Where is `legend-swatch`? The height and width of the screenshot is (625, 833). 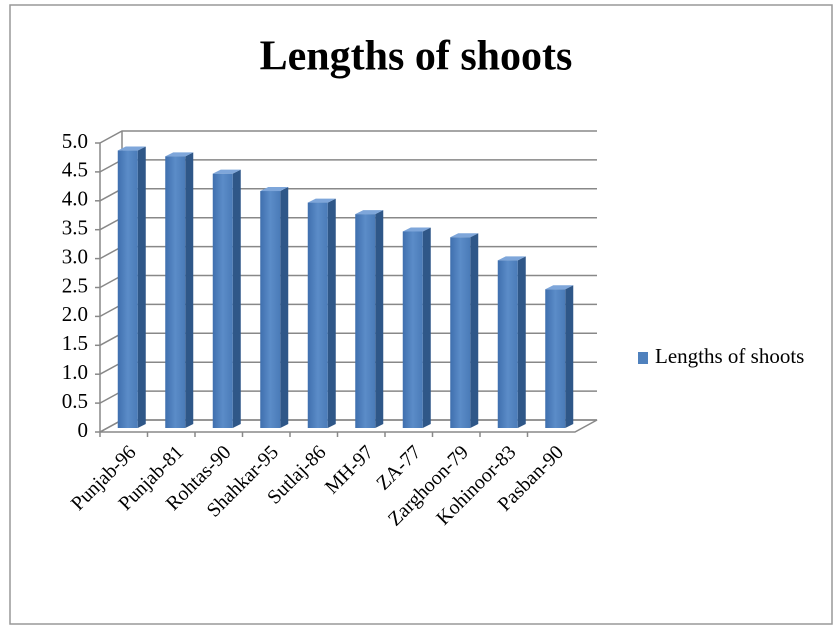 legend-swatch is located at coordinates (643, 358).